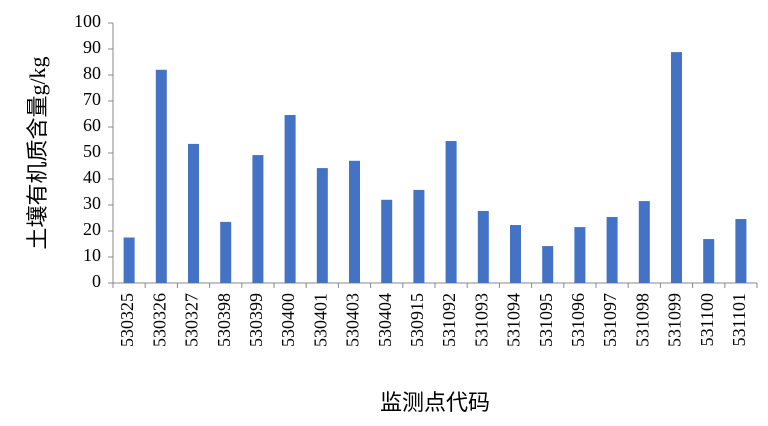  I want to click on x-tick-label: 531095, so click(546, 320).